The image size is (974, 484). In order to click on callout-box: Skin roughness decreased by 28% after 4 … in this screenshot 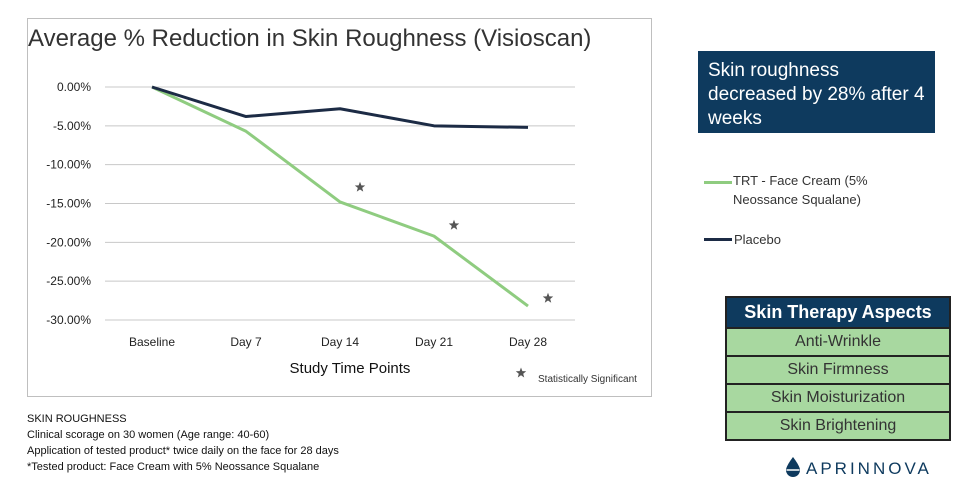, I will do `click(816, 92)`.